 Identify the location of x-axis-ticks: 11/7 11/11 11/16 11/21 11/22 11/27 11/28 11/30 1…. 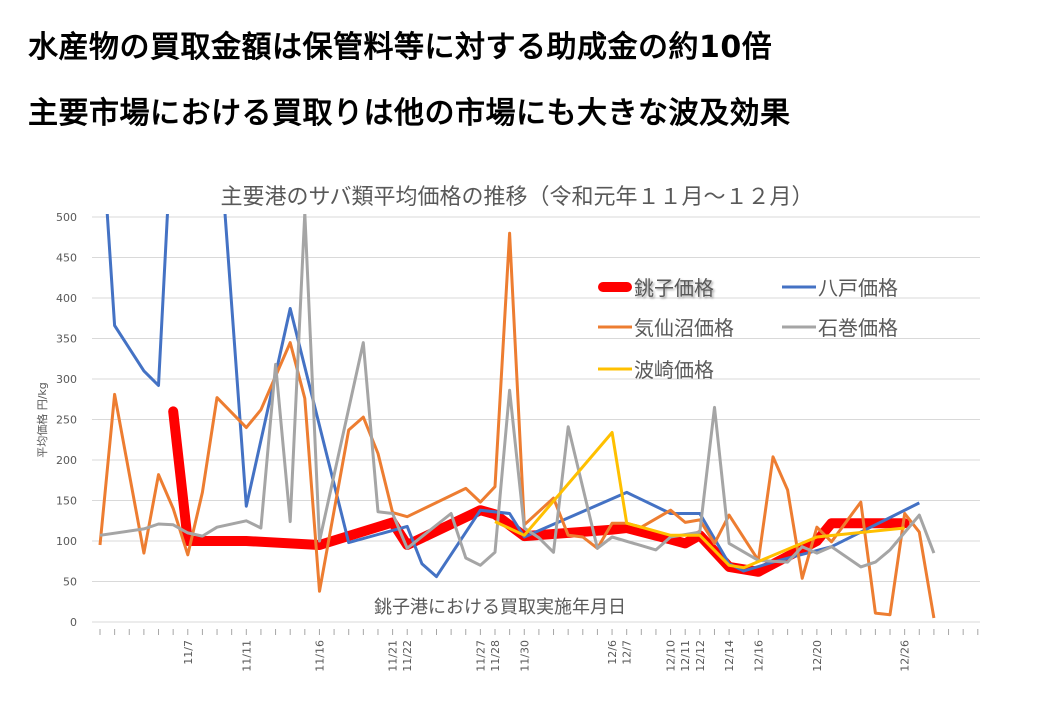
(539, 650).